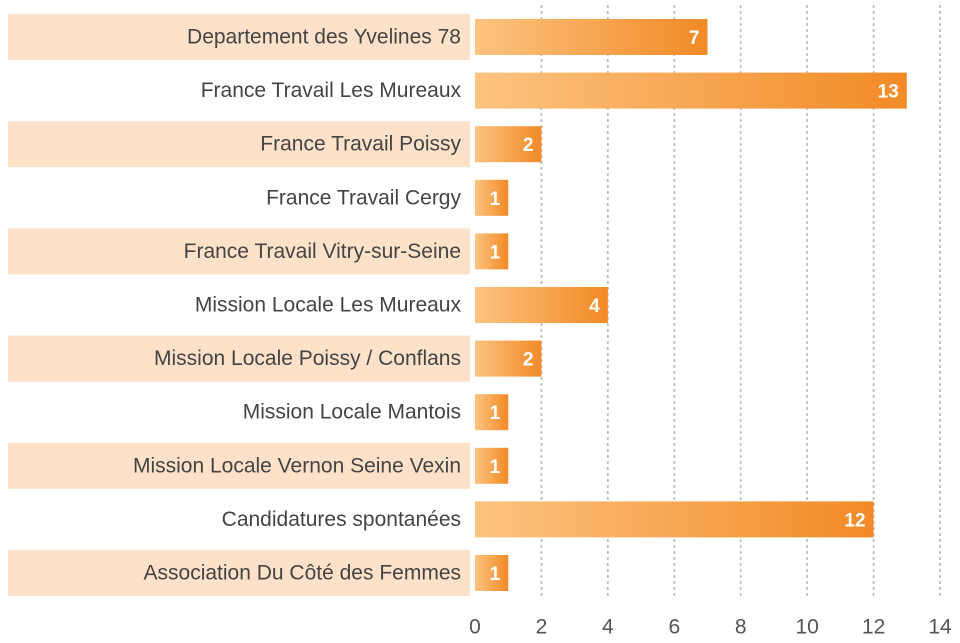  I want to click on y-tick-label: France Travail Poissy, so click(360, 144).